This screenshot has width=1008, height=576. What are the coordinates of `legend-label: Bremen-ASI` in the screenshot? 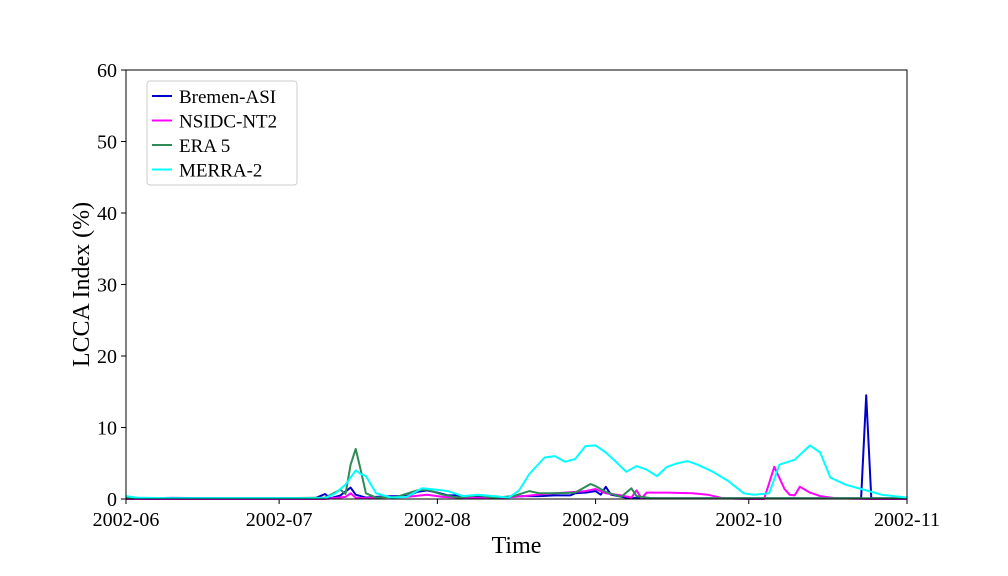 It's located at (227, 97).